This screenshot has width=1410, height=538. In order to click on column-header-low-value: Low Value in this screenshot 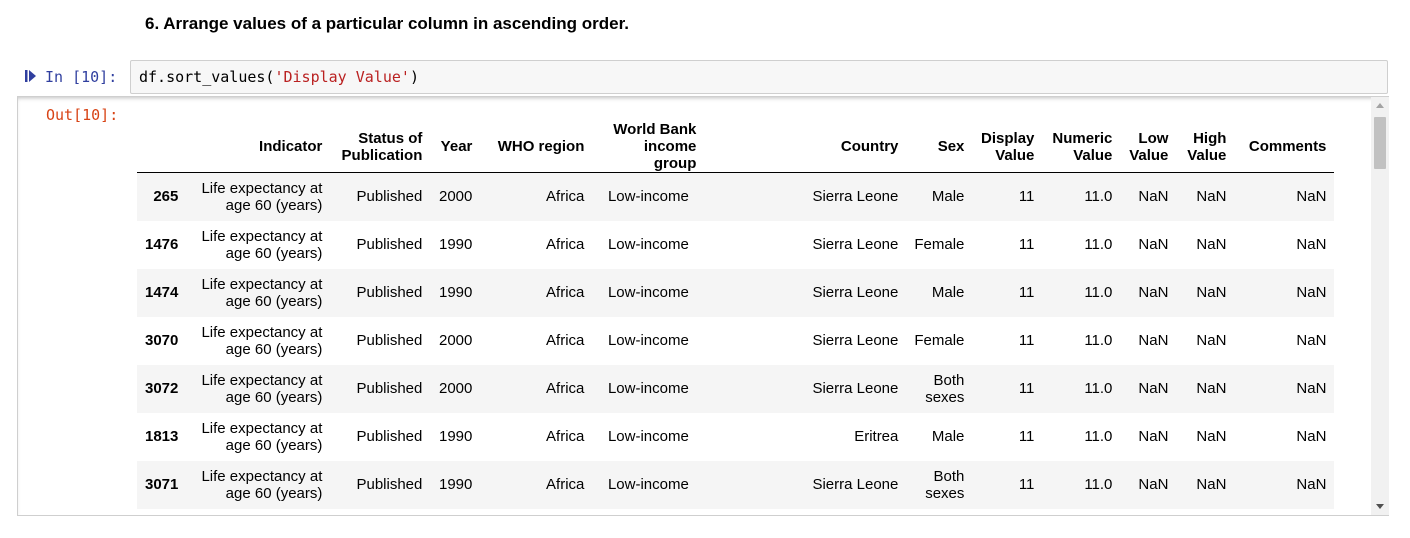, I will do `click(1148, 147)`.